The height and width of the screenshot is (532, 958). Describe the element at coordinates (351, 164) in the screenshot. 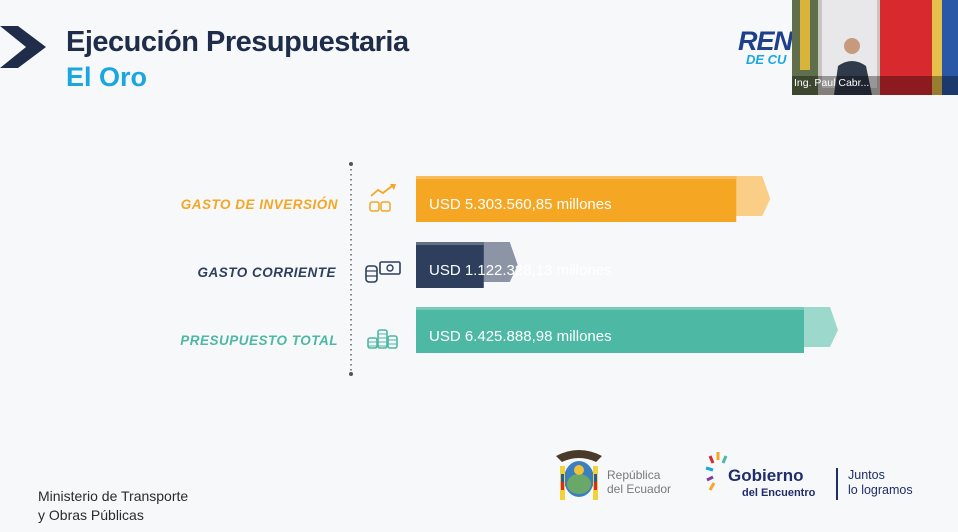

I see `axis-top-dot` at that location.